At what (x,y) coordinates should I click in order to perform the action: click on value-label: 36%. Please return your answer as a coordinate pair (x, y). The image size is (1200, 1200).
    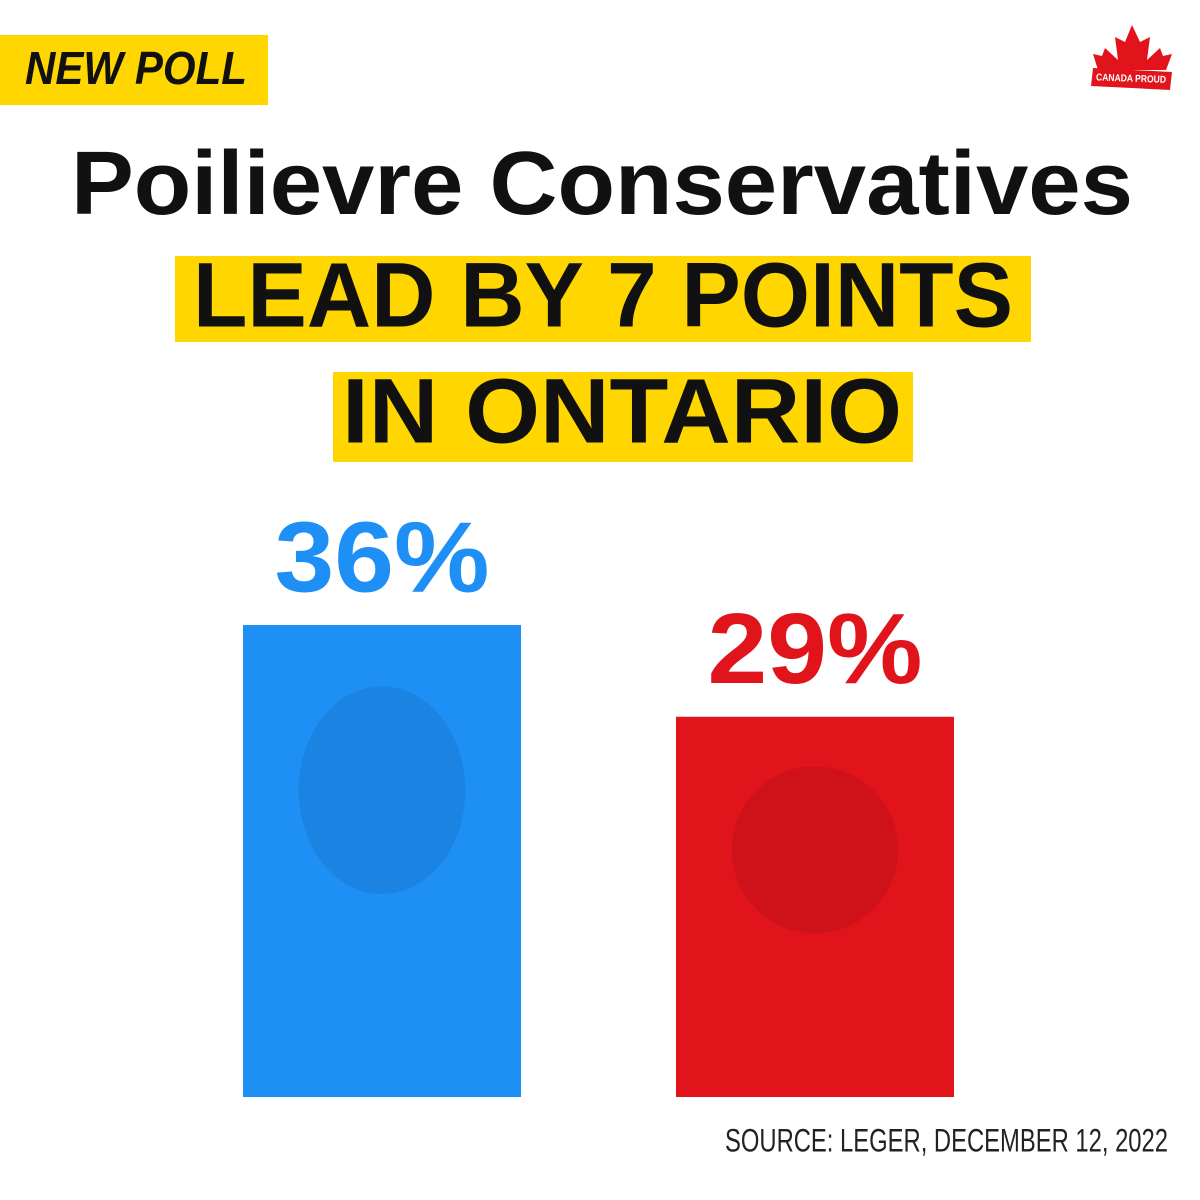
    Looking at the image, I should click on (382, 557).